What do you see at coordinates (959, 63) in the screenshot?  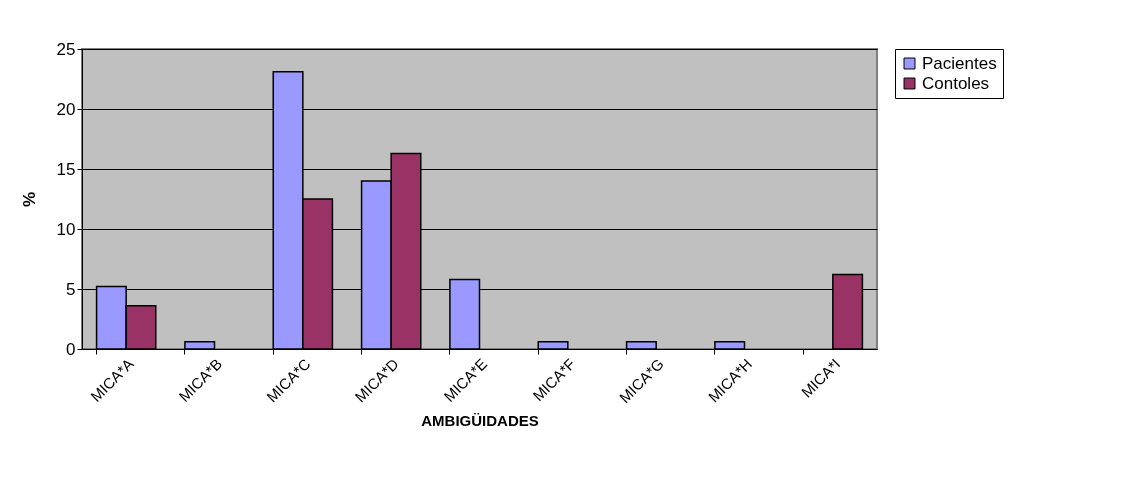 I see `legend-label: Pacientes` at bounding box center [959, 63].